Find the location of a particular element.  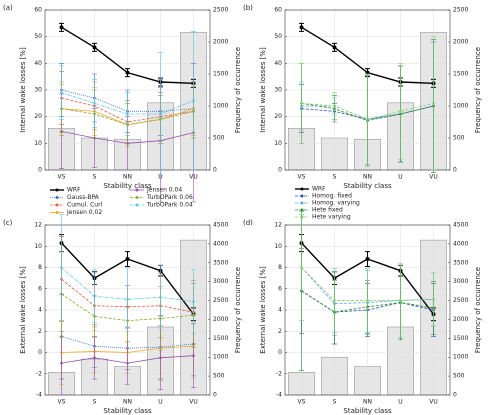

legend-label: Jensen 0.02 is located at coordinates (84, 212).